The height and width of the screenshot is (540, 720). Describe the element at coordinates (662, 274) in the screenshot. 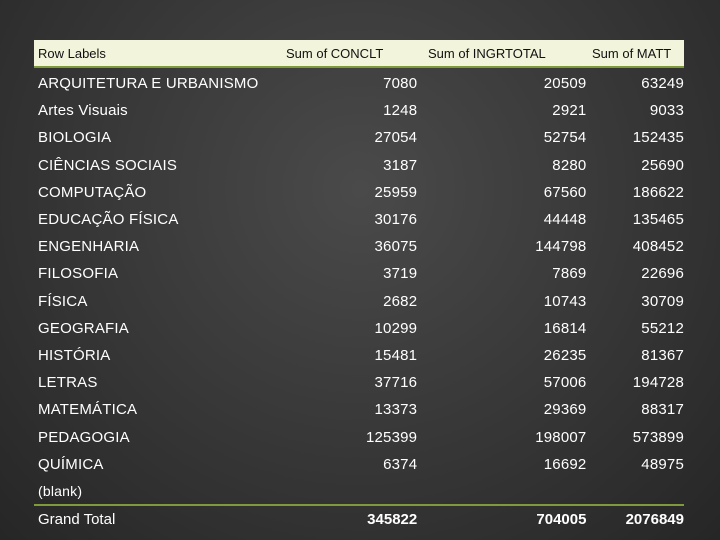

I see `cell-matt: 22696` at that location.